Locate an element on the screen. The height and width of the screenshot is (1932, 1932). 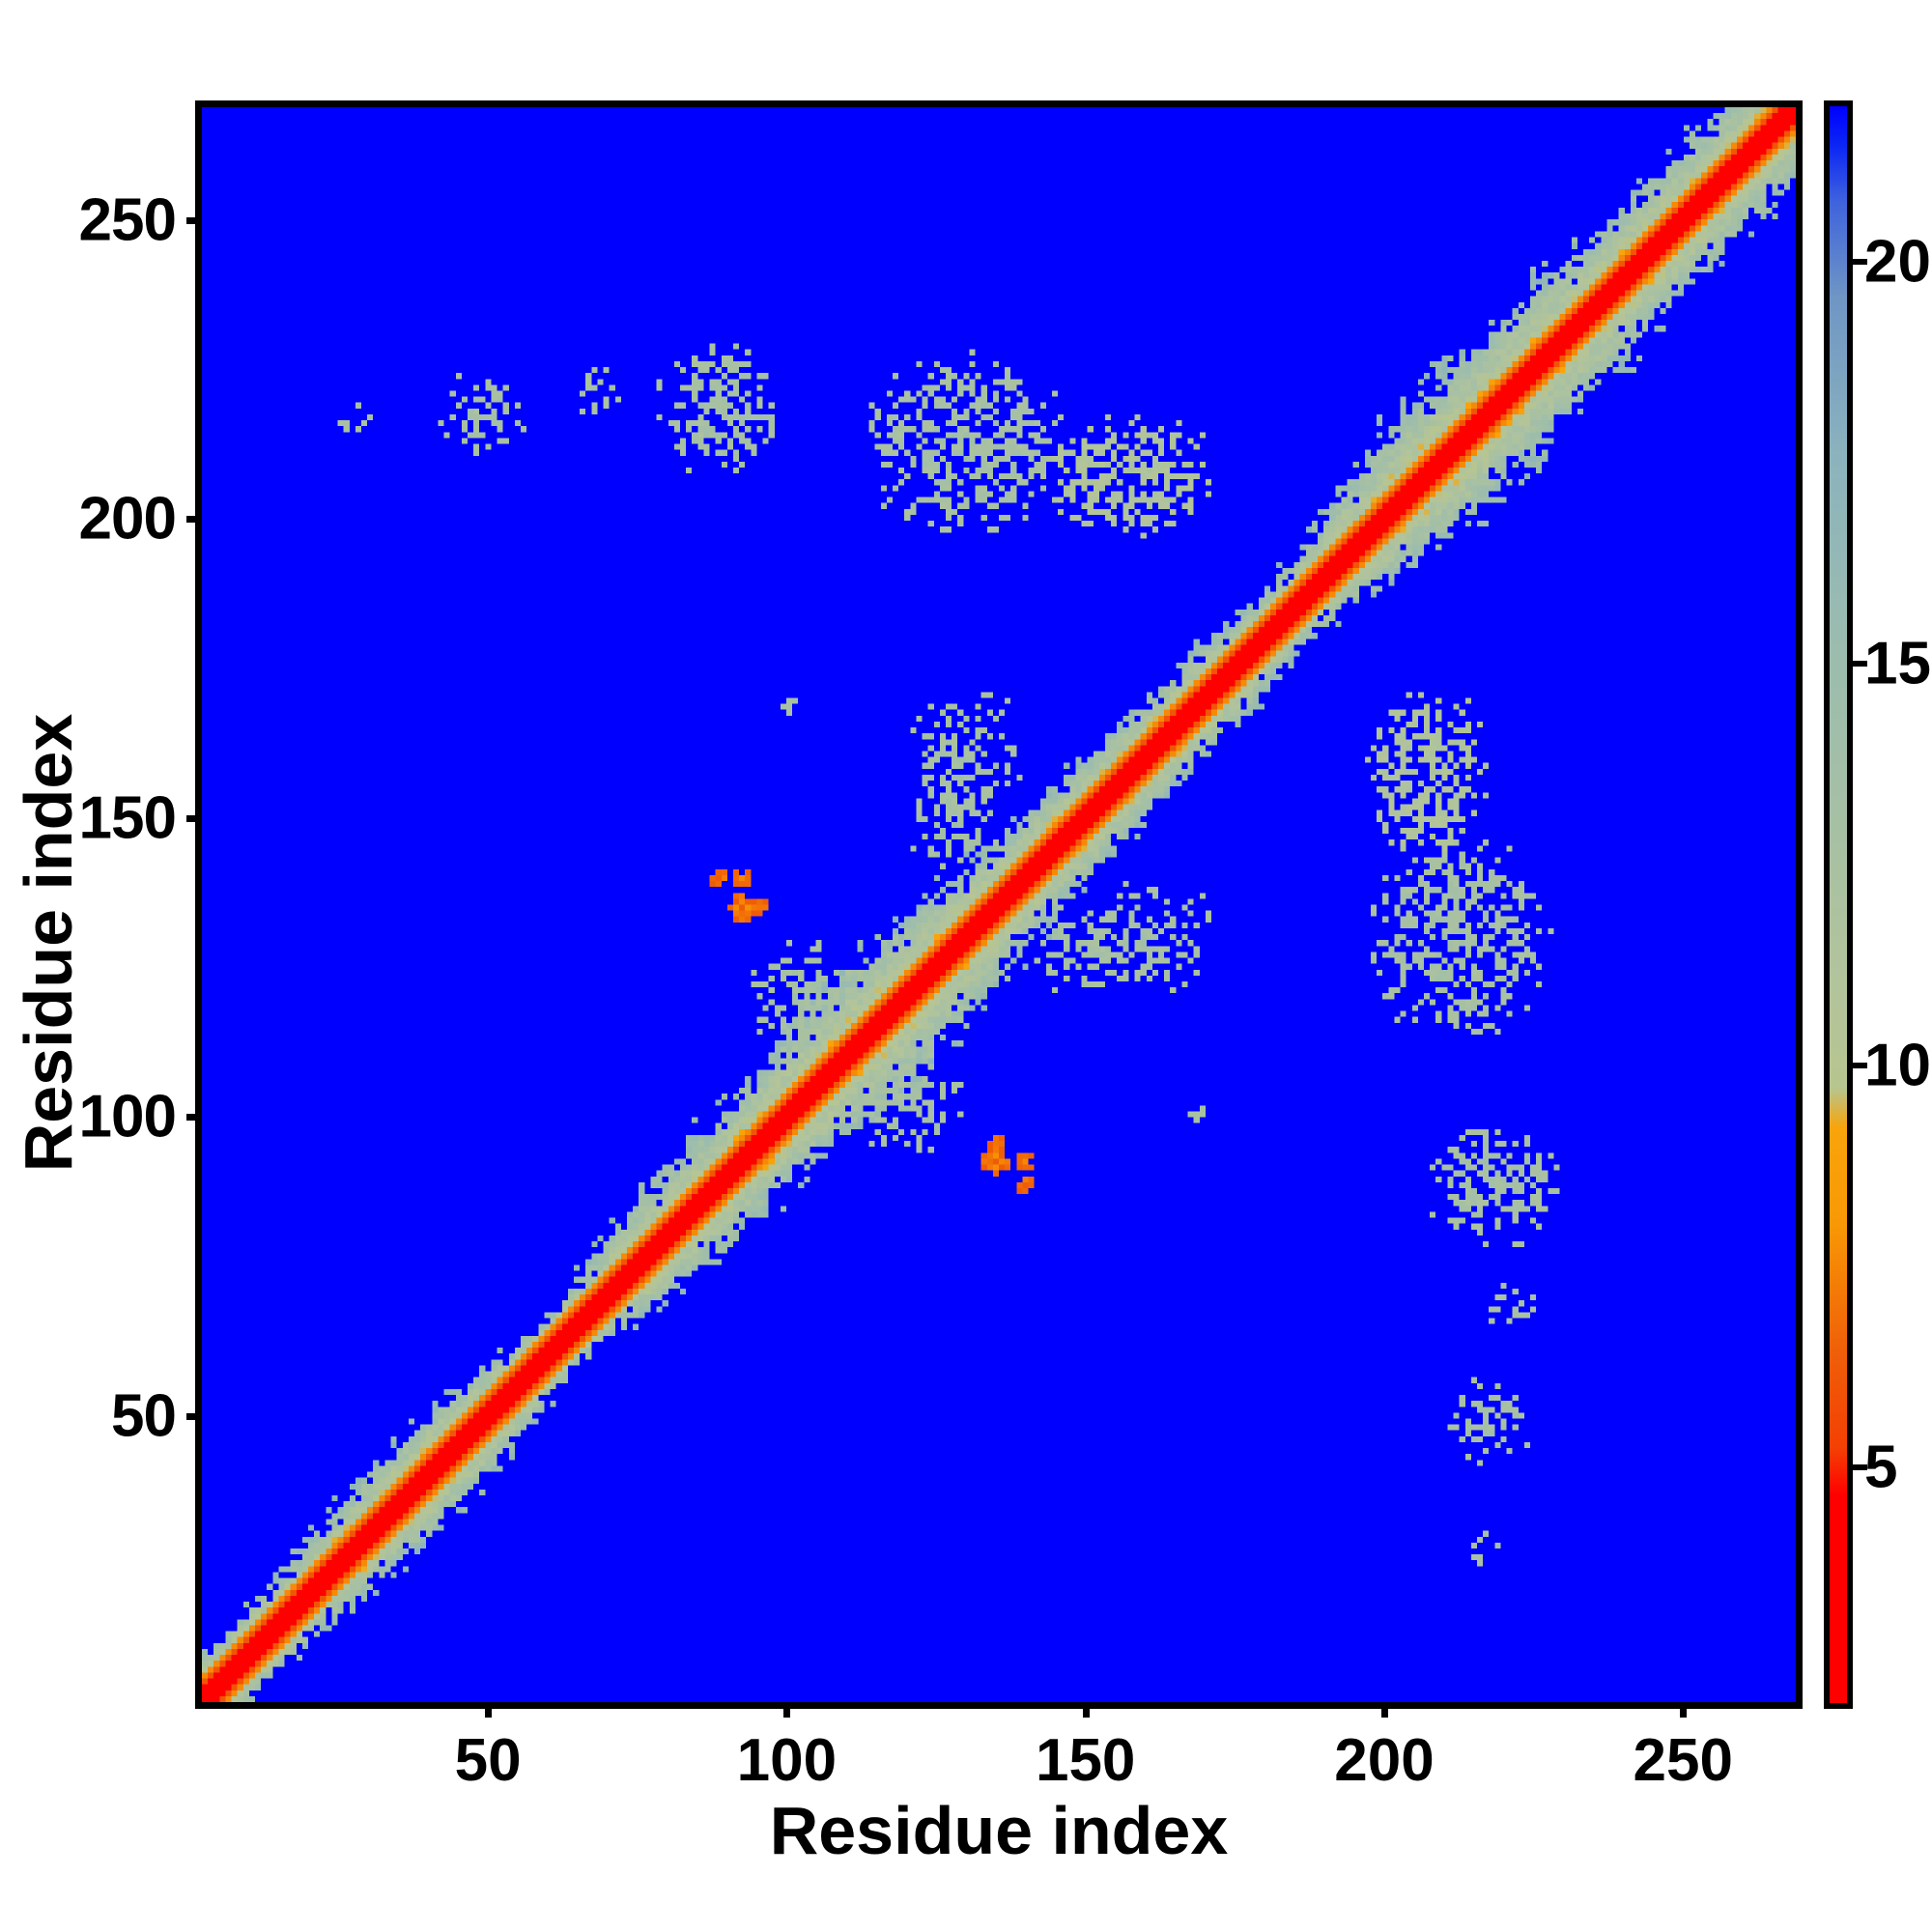
y-tick-label: 200 is located at coordinates (127, 519).